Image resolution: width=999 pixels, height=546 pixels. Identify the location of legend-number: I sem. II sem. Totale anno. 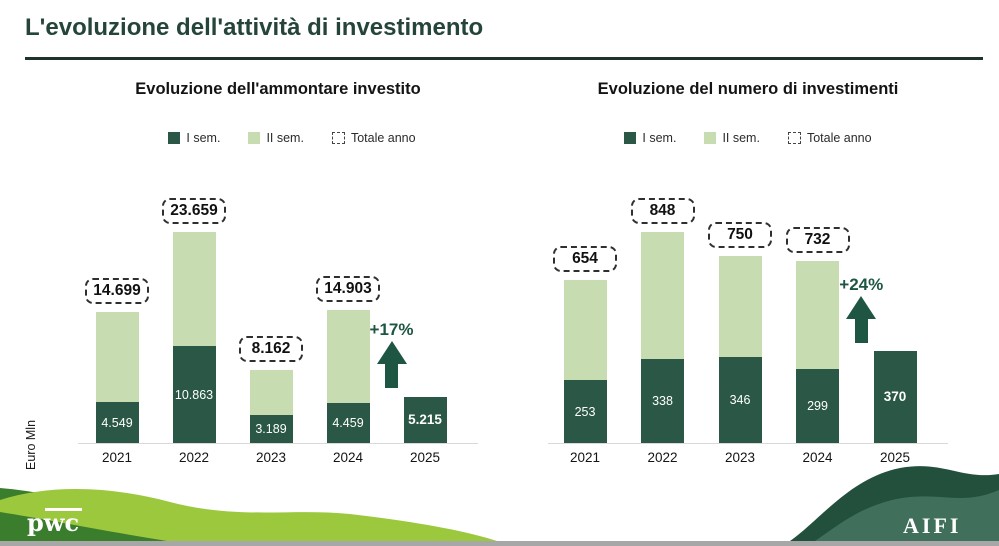
(748, 138).